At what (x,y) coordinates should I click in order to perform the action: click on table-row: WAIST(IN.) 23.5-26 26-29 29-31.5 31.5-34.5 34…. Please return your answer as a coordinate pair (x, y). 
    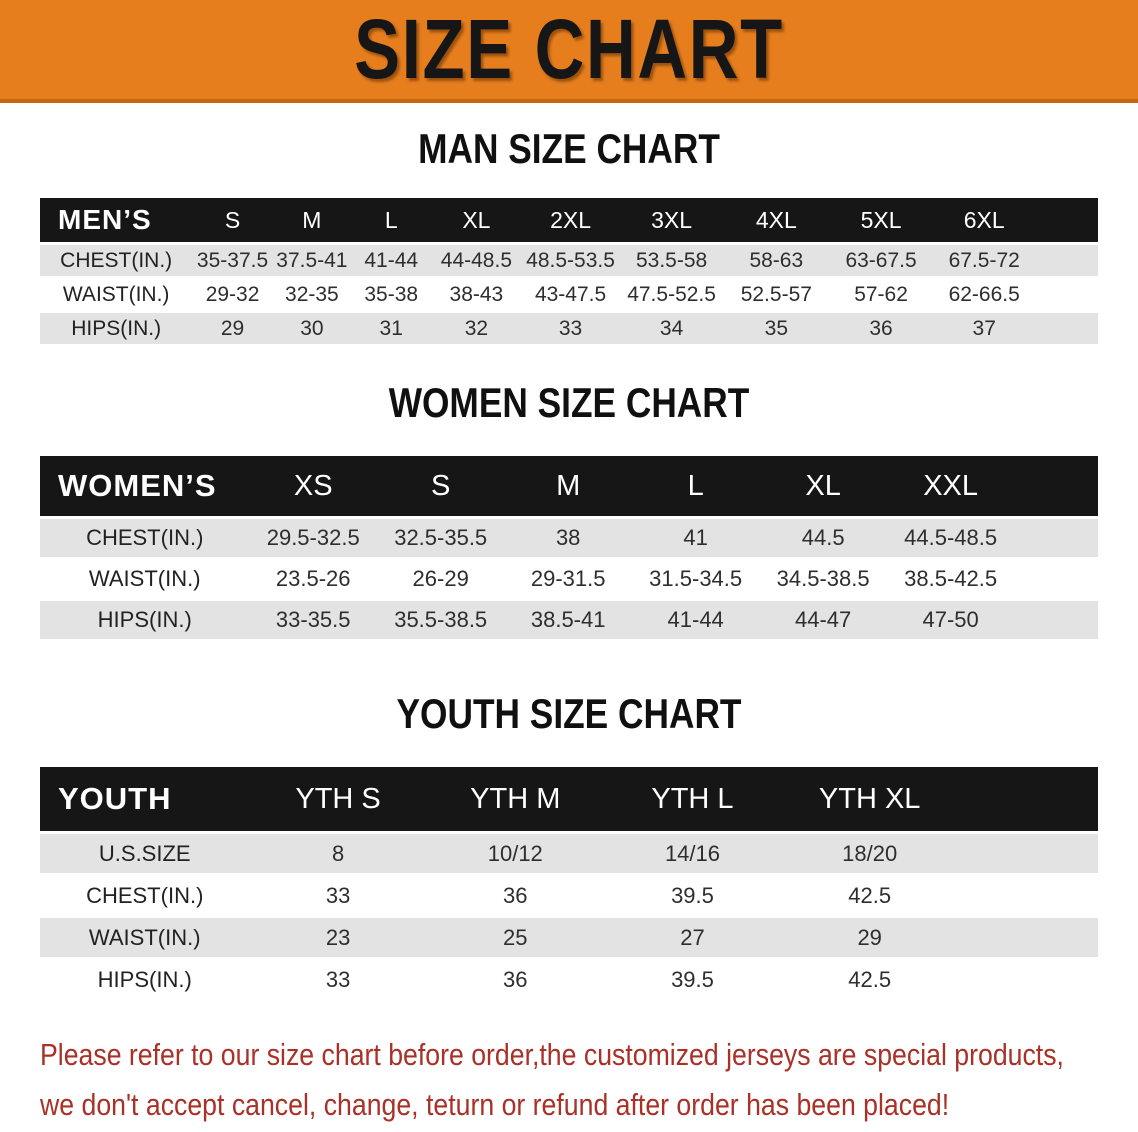
    Looking at the image, I should click on (569, 579).